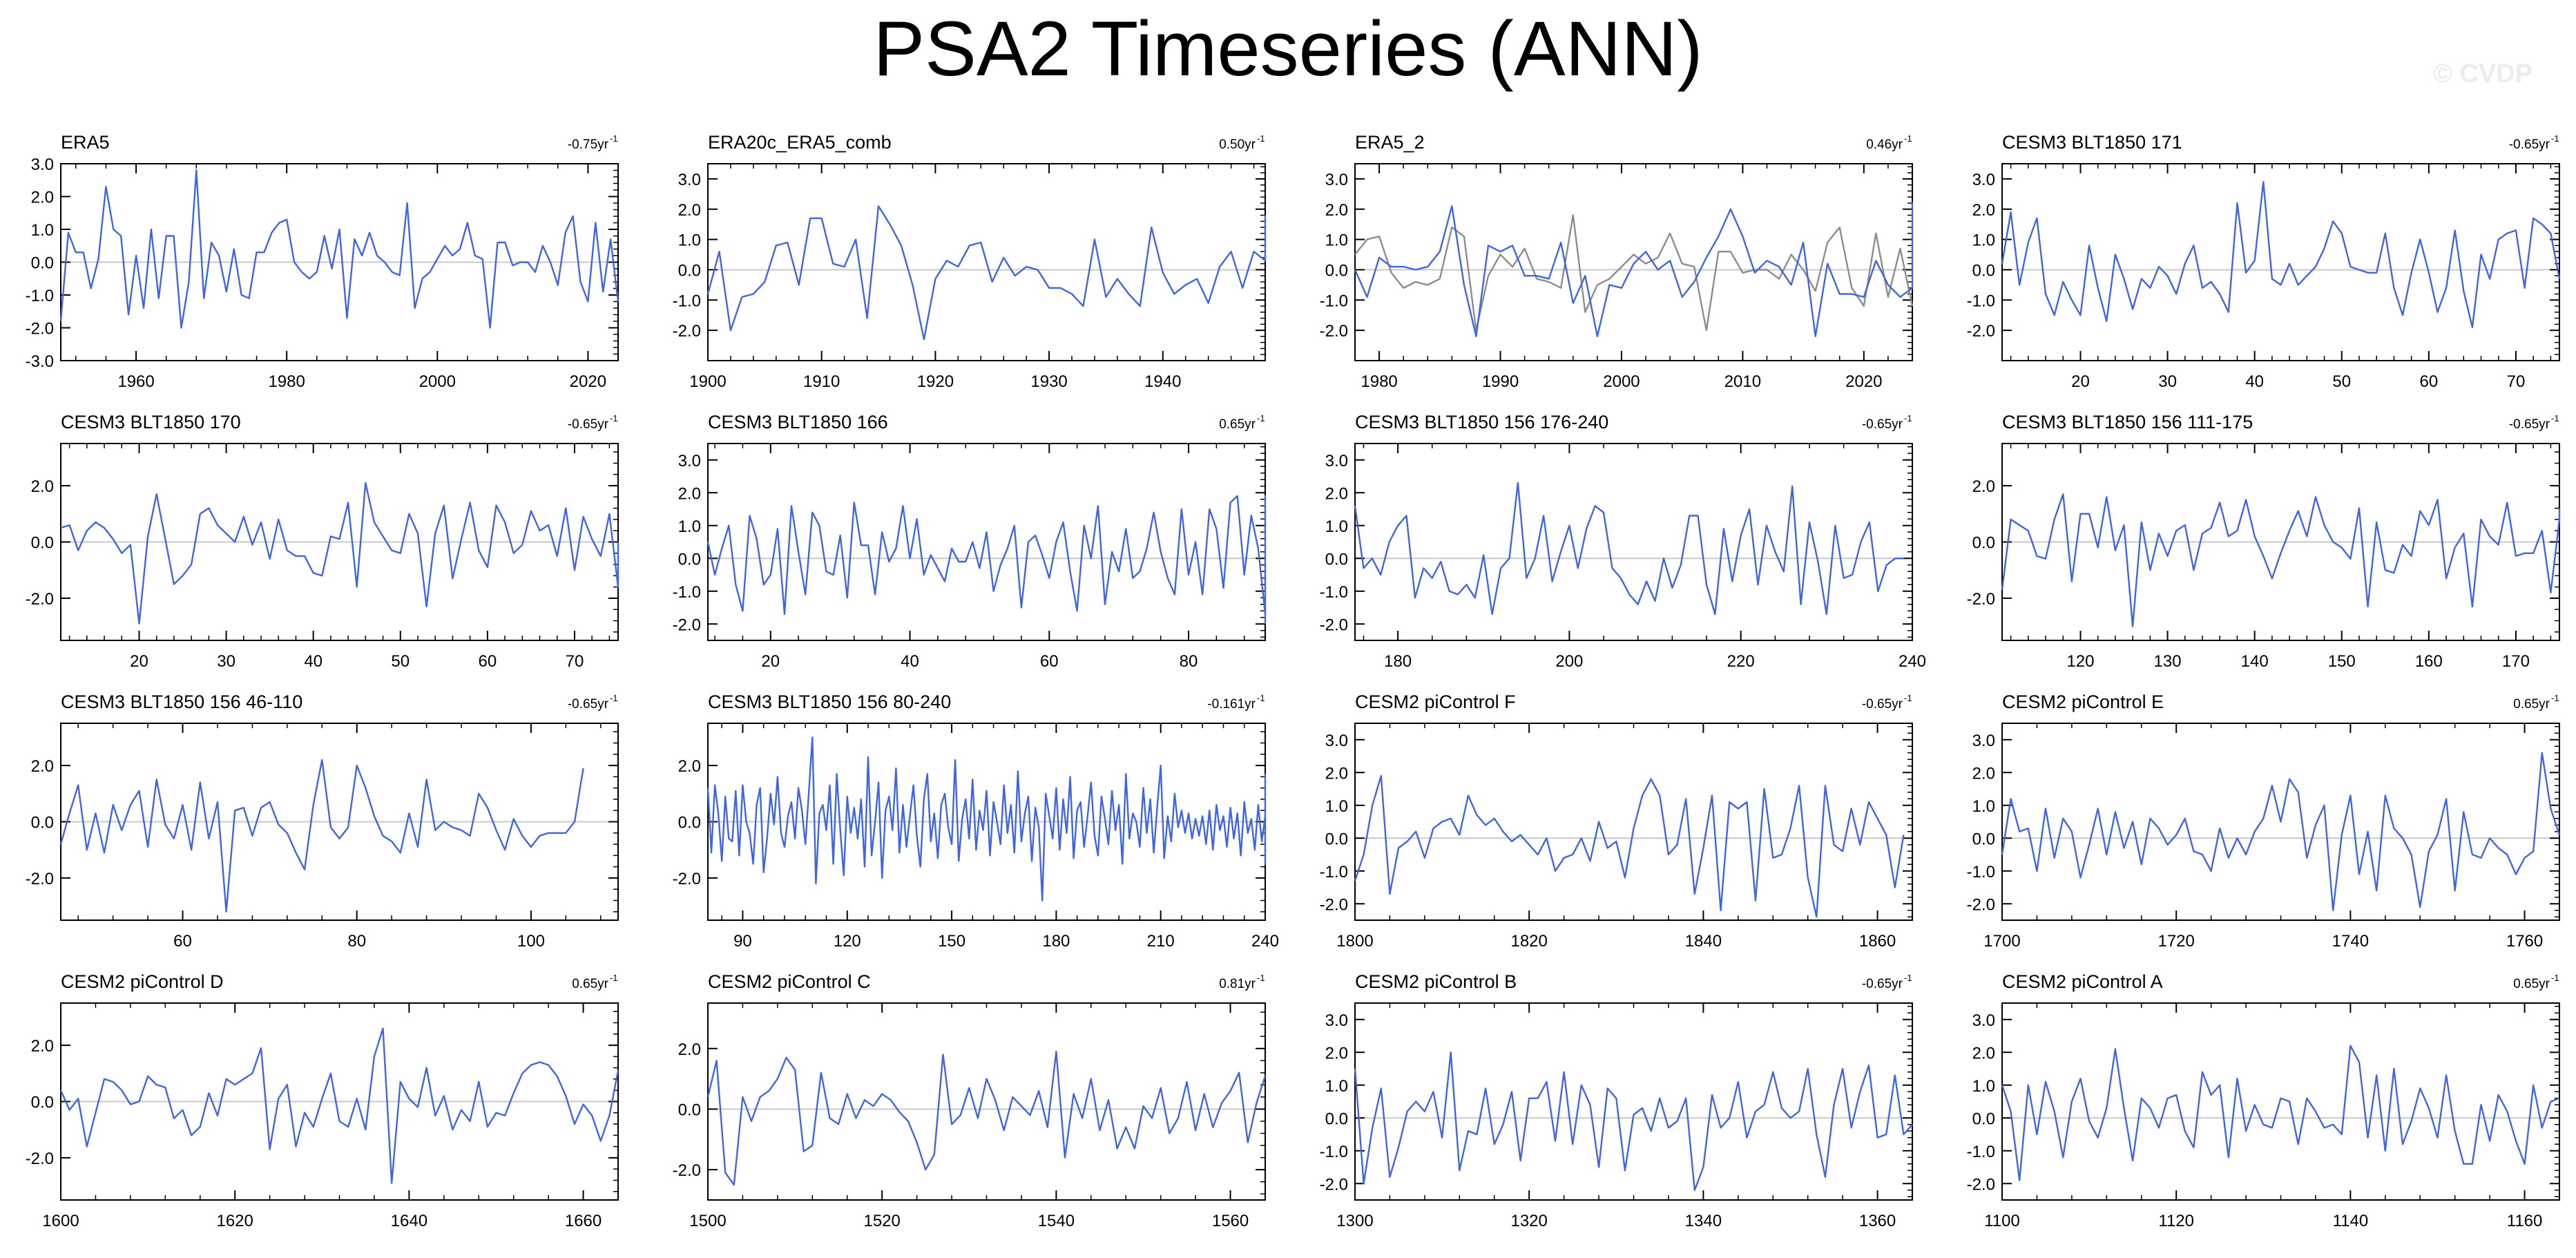 The height and width of the screenshot is (1258, 2576). Describe the element at coordinates (2083, 702) in the screenshot. I see `panel-title: CESM2 piControl E` at that location.